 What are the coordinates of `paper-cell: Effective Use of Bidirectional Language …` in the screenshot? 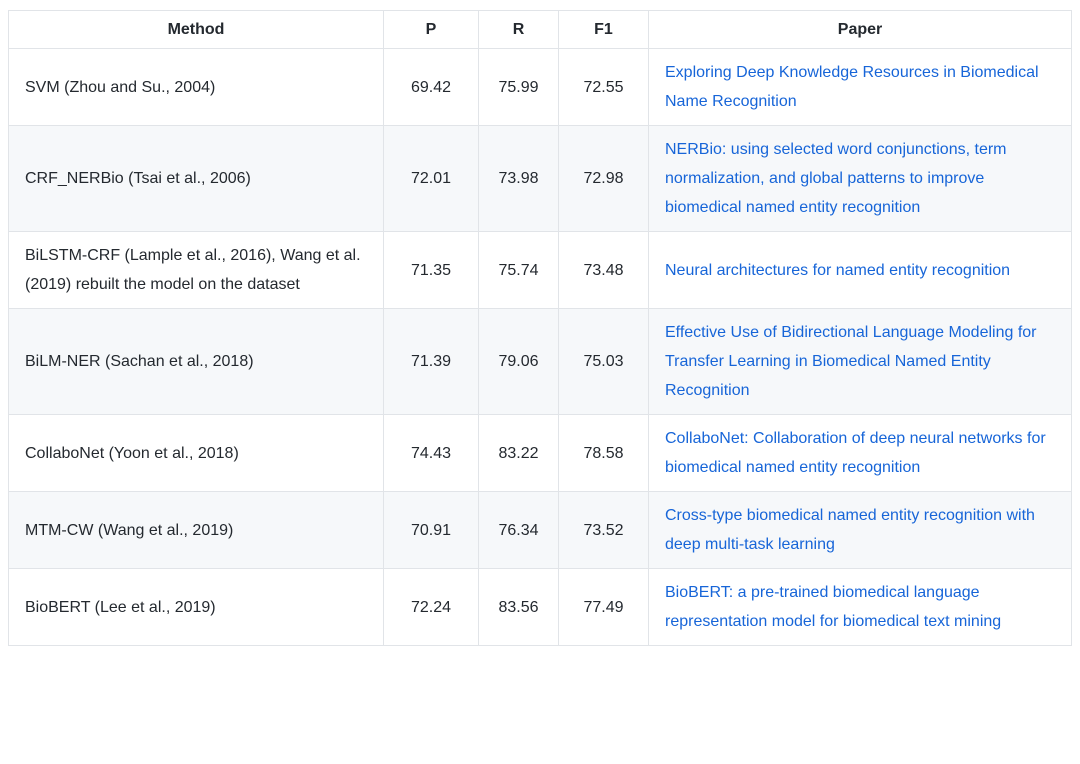 It's located at (860, 361).